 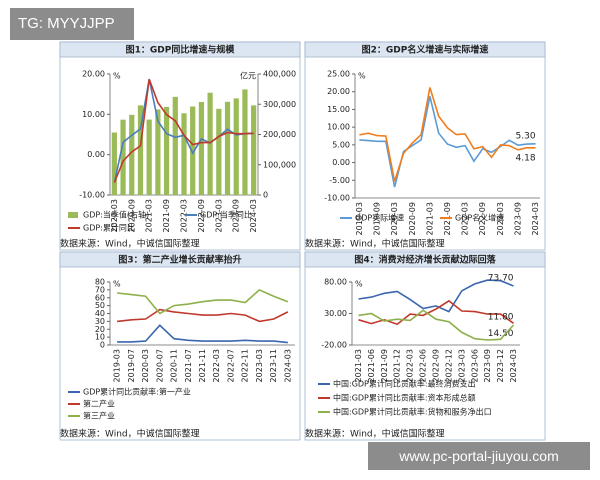 What do you see at coordinates (100, 297) in the screenshot?
I see `y-tick-label: 60` at bounding box center [100, 297].